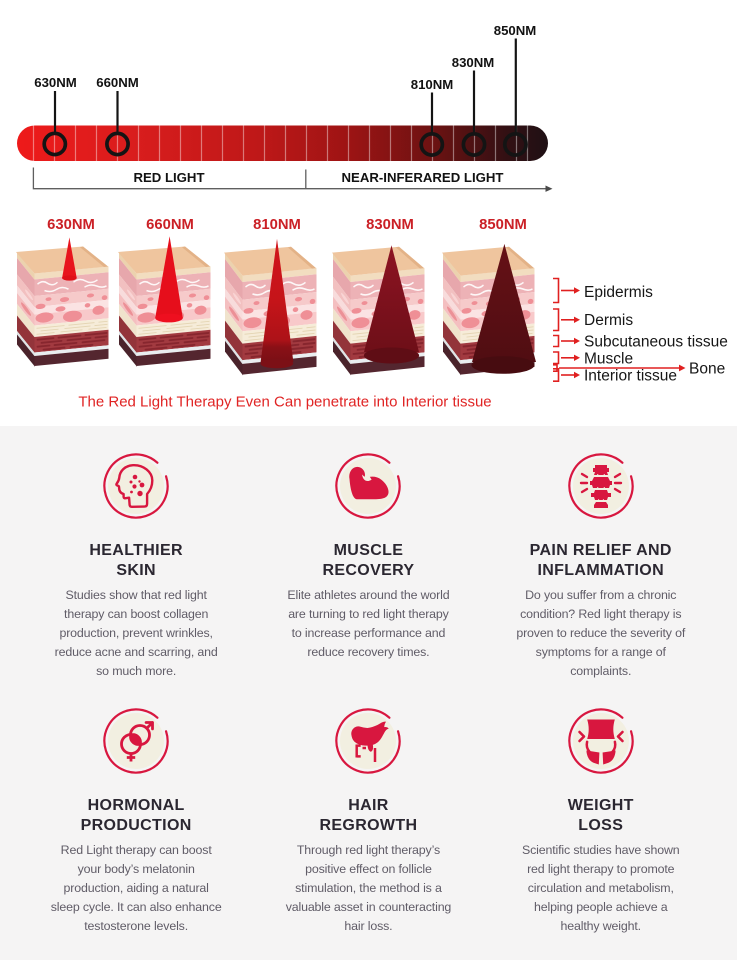  Describe the element at coordinates (656, 342) in the screenshot. I see `svg-text: Subcutaneous tissue` at that location.